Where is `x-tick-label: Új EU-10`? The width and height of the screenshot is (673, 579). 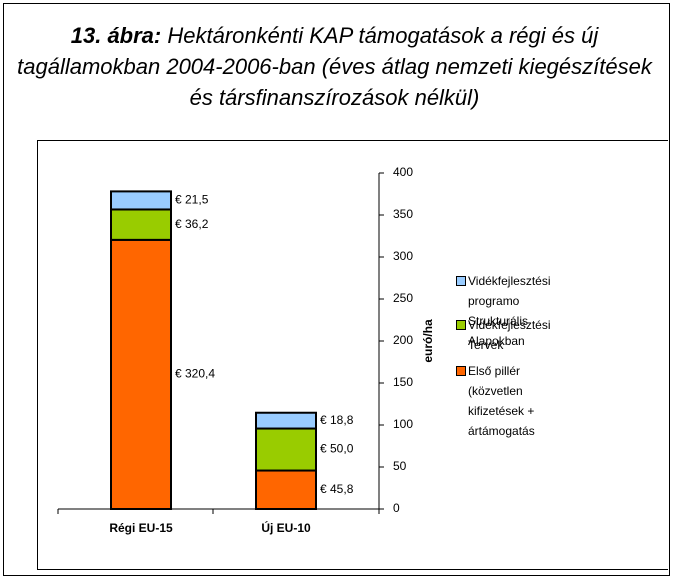
x-tick-label: Új EU-10 is located at coordinates (286, 527).